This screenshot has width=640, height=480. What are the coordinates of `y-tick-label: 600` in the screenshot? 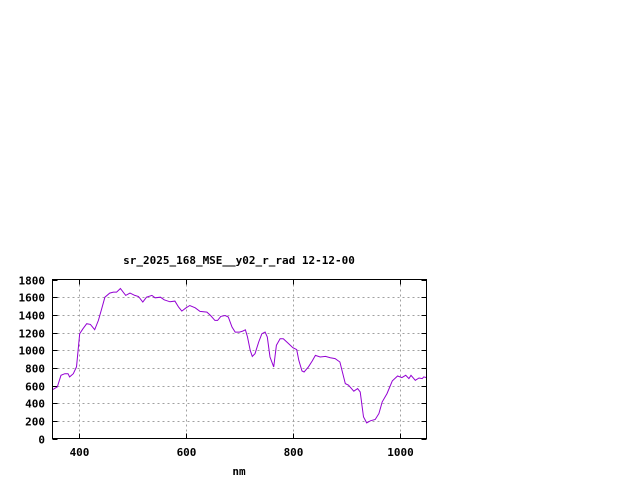 It's located at (35, 387).